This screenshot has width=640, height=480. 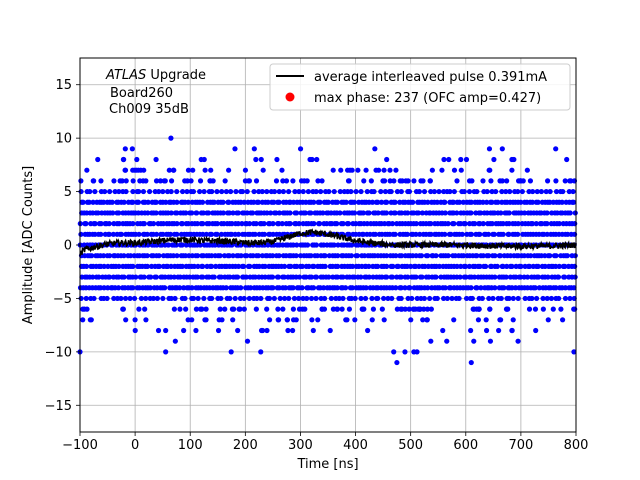 I want to click on x-tick-label: 800, so click(x=576, y=445).